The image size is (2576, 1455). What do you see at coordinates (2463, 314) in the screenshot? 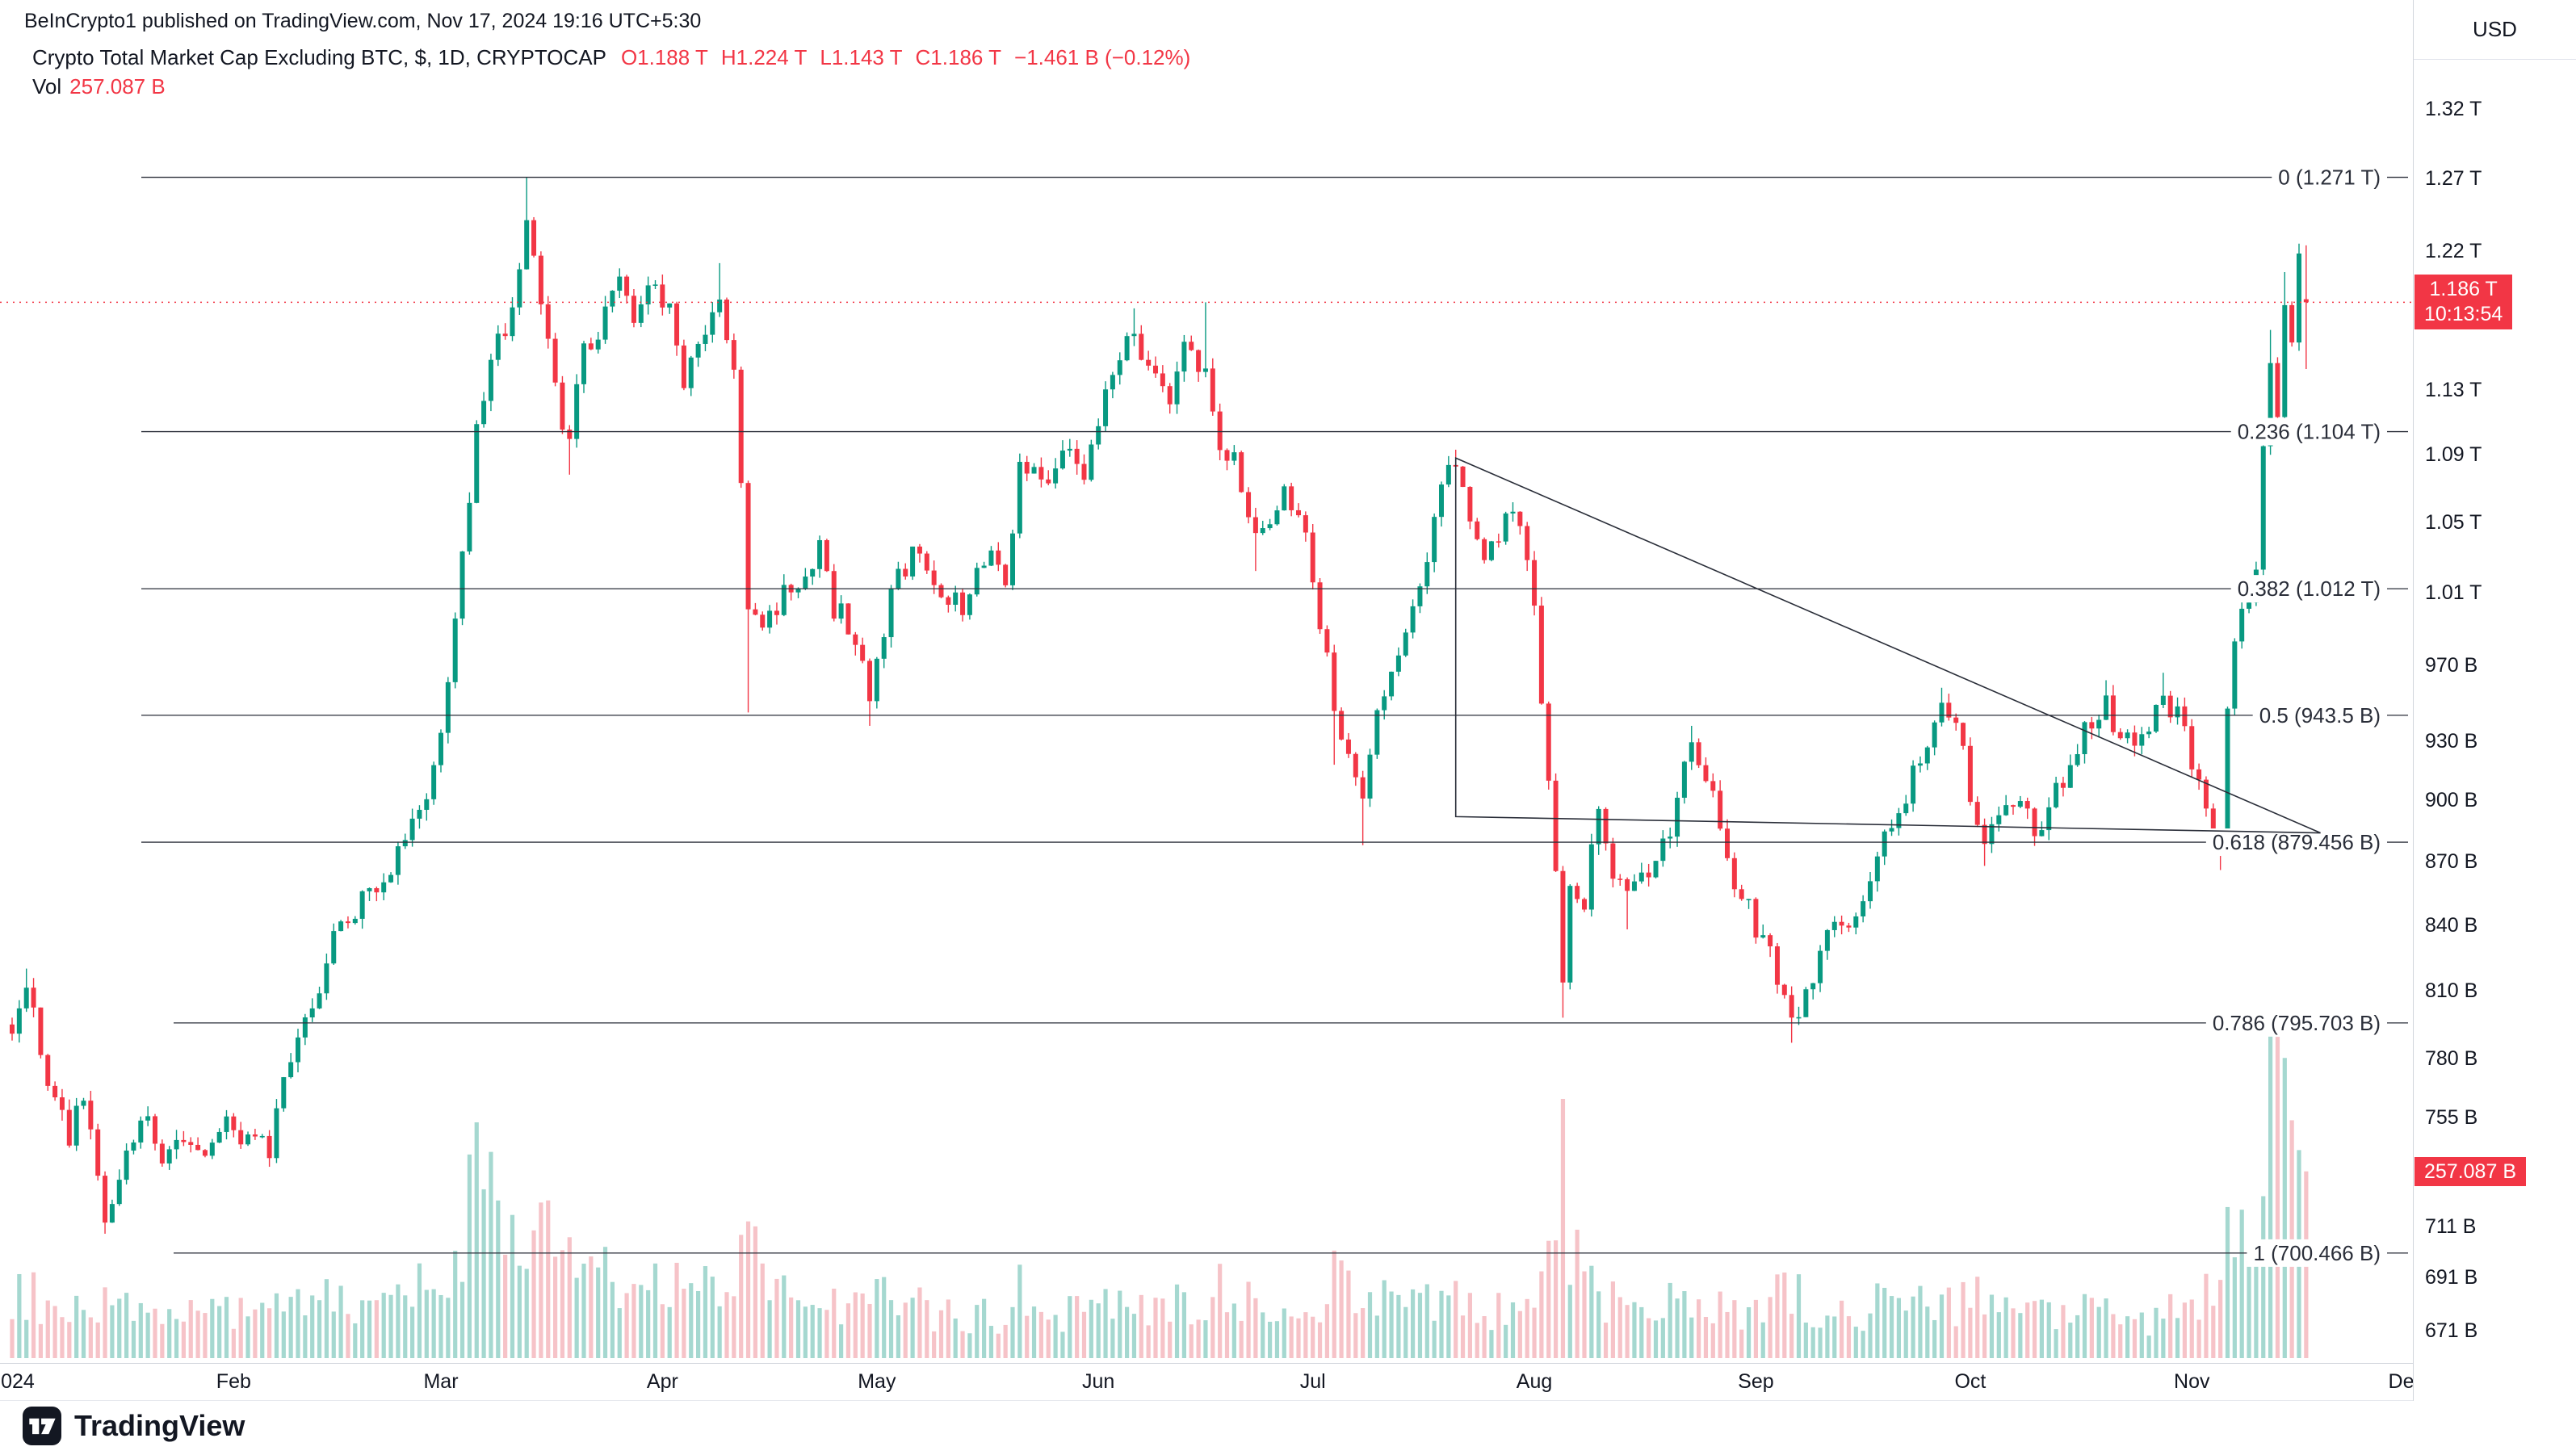
I see `countdown-timer: 10:13:54` at bounding box center [2463, 314].